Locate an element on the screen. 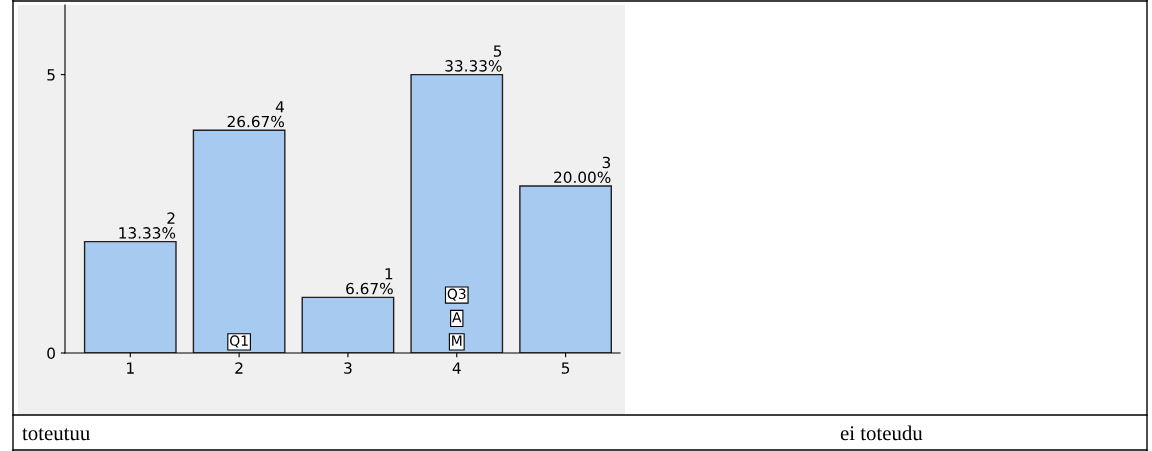 This screenshot has height=451, width=1152. data-label: 5 33.33% is located at coordinates (473, 58).